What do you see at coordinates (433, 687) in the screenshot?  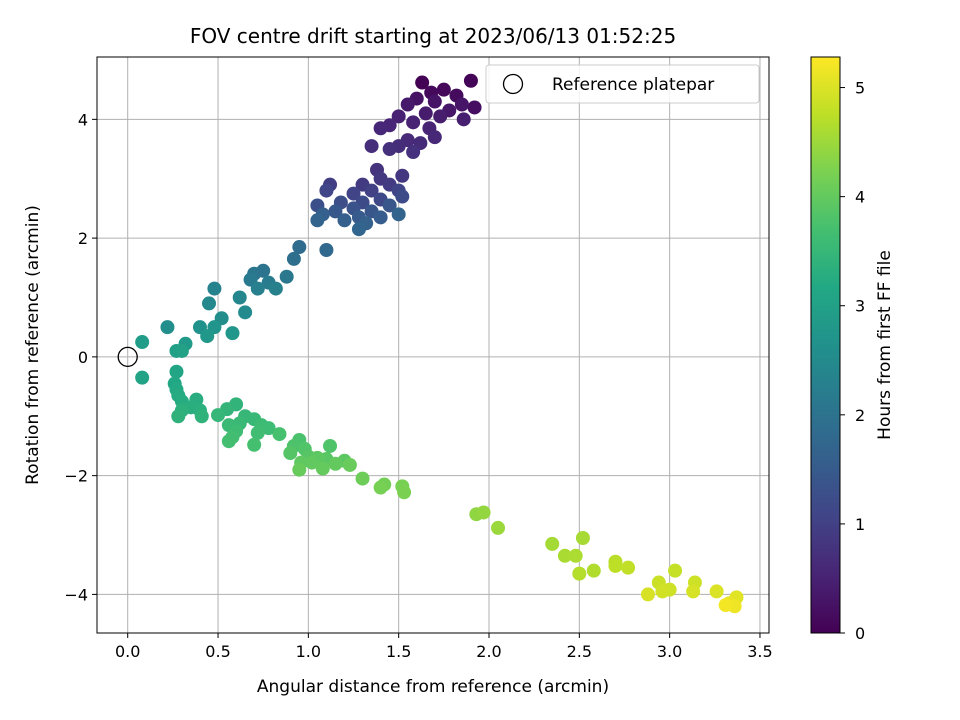 I see `x-axis-label: Angular distance from reference (arcmin)` at bounding box center [433, 687].